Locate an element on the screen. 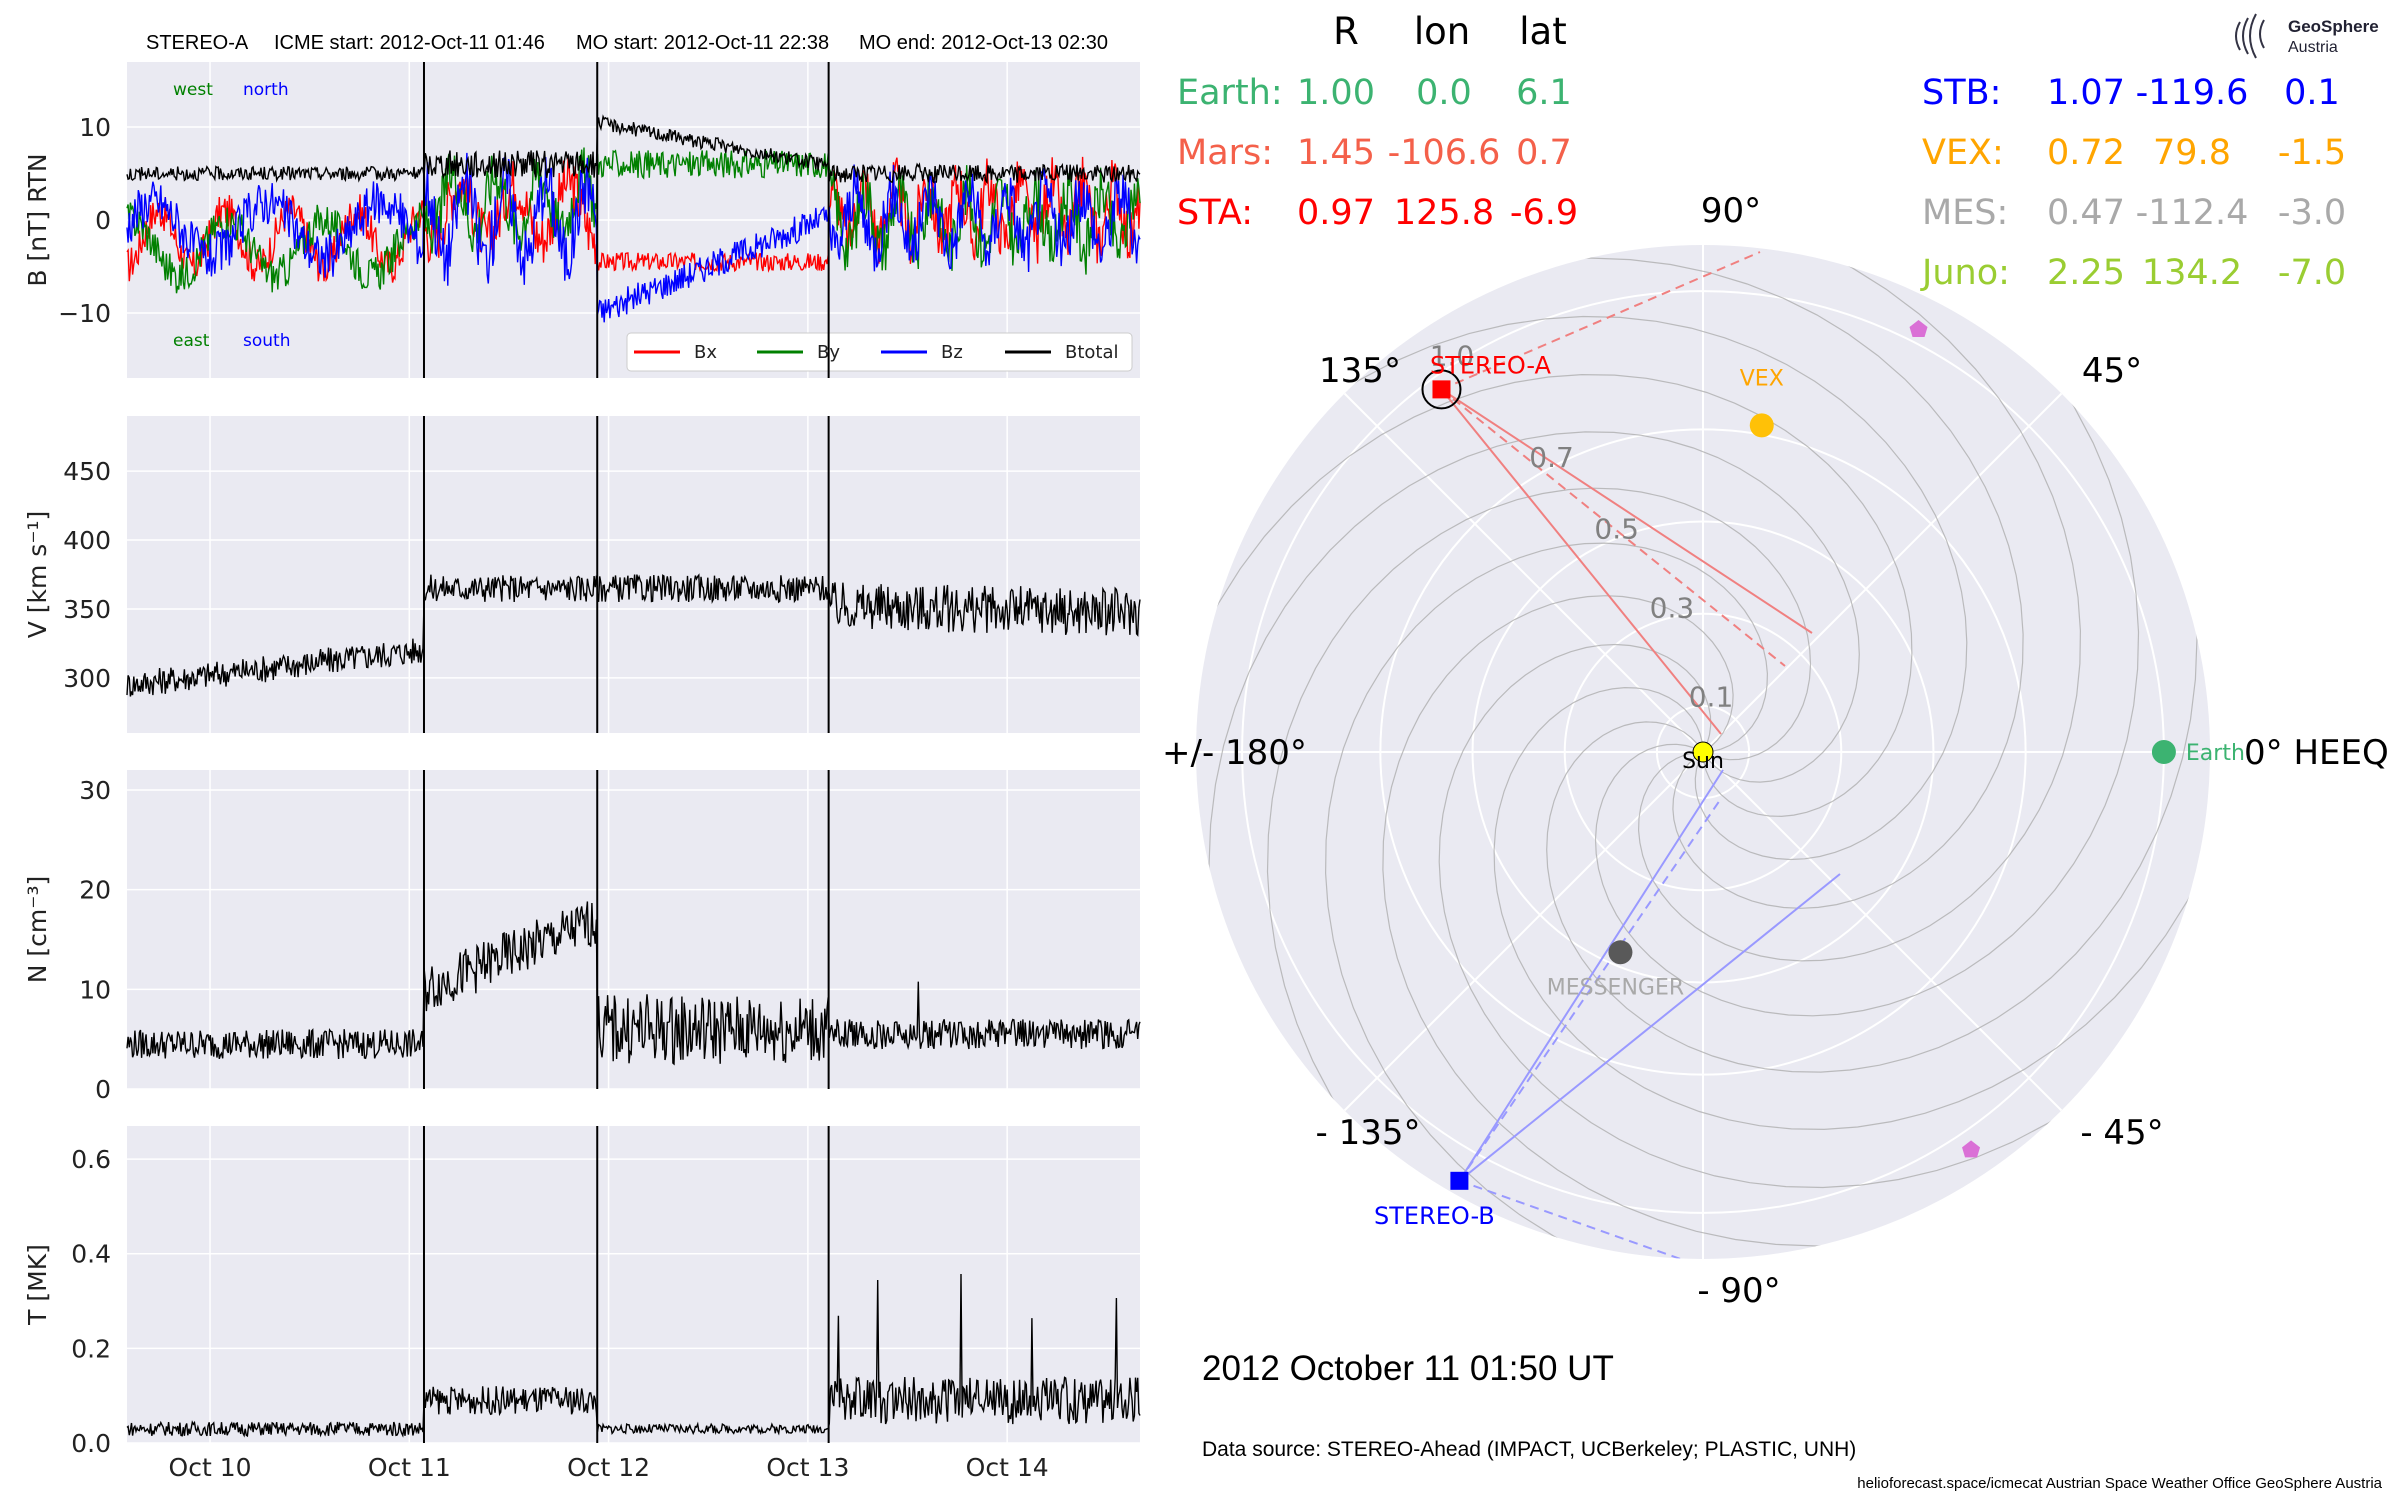 Image resolution: width=2400 pixels, height=1500 pixels. angle-label-a45: 45° is located at coordinates (2112, 371).